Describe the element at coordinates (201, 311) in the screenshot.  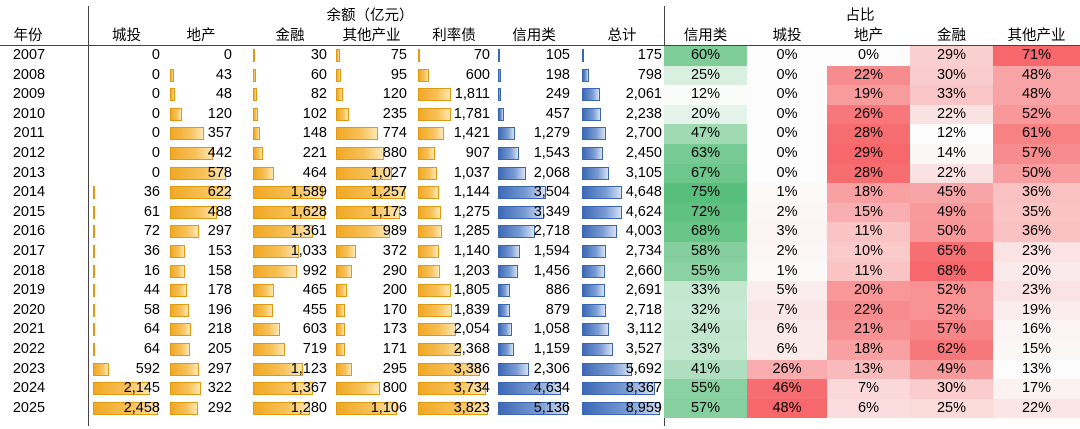
I see `balance-cell: 196` at that location.